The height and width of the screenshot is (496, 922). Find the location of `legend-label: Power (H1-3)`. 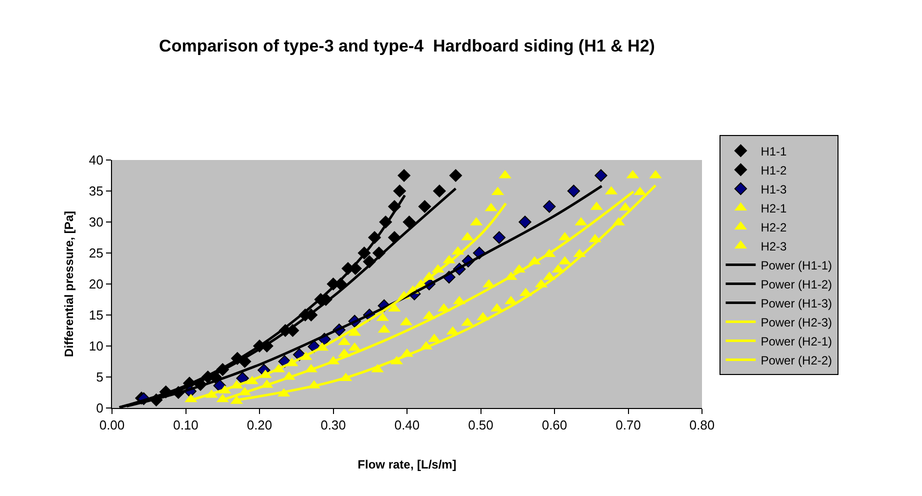

legend-label: Power (H1-3) is located at coordinates (796, 303).